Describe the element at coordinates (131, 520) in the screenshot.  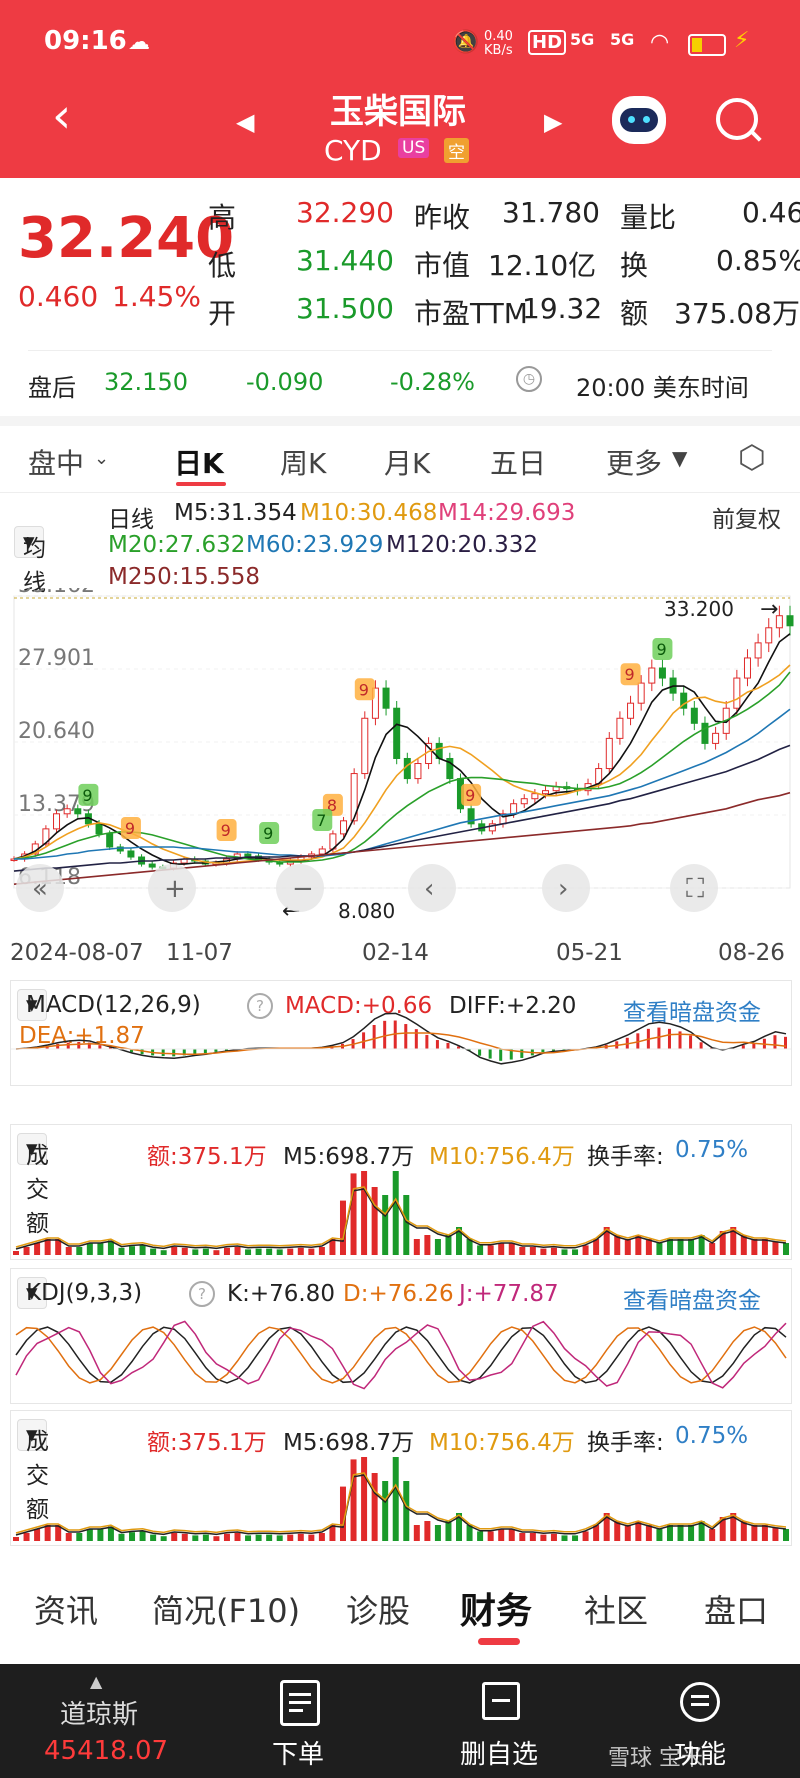
I see `ma-daily-label: 日线` at that location.